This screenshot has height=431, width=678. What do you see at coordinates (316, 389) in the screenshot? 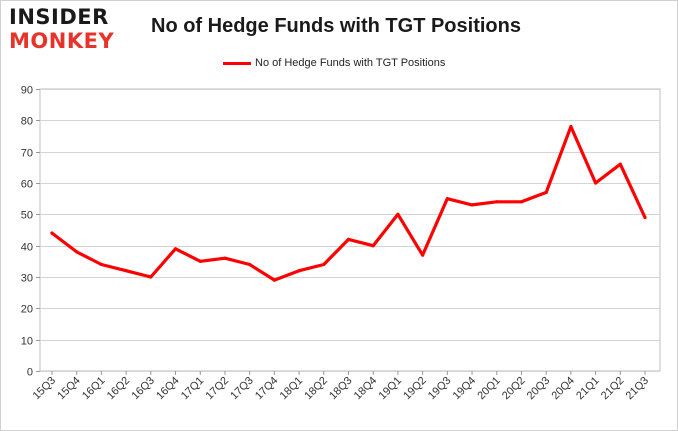
I see `x-tick-label-18Q2: 18Q2` at bounding box center [316, 389].